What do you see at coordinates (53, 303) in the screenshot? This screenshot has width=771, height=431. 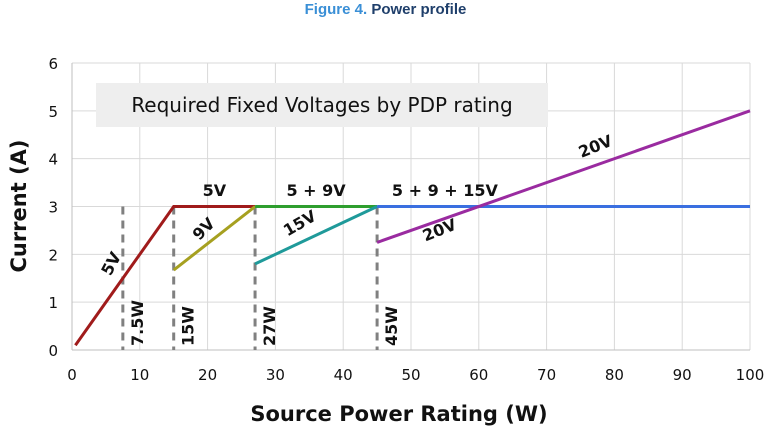 I see `y-tick-label: 1` at bounding box center [53, 303].